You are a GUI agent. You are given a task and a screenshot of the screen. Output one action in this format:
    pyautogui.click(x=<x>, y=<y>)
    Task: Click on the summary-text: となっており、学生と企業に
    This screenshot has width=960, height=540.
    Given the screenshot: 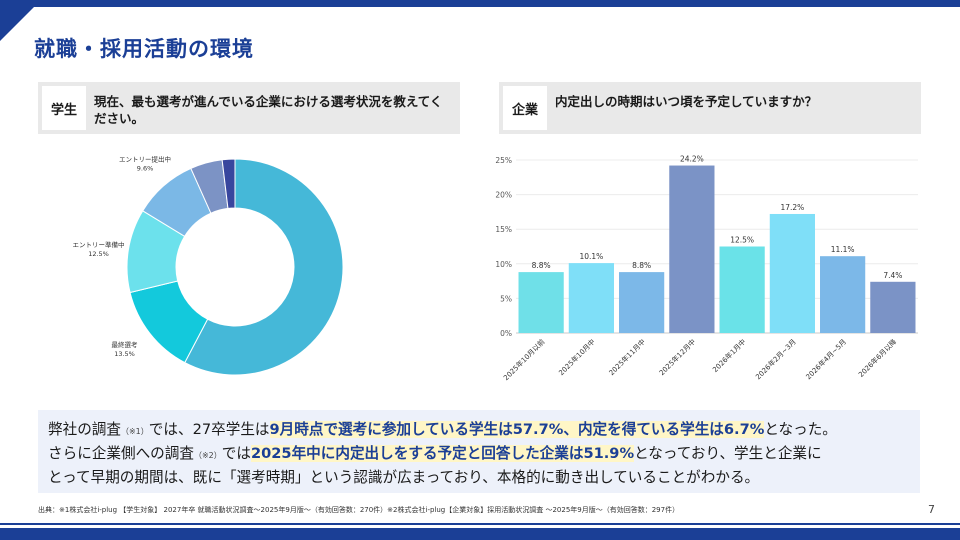 What is the action you would take?
    pyautogui.click(x=728, y=453)
    